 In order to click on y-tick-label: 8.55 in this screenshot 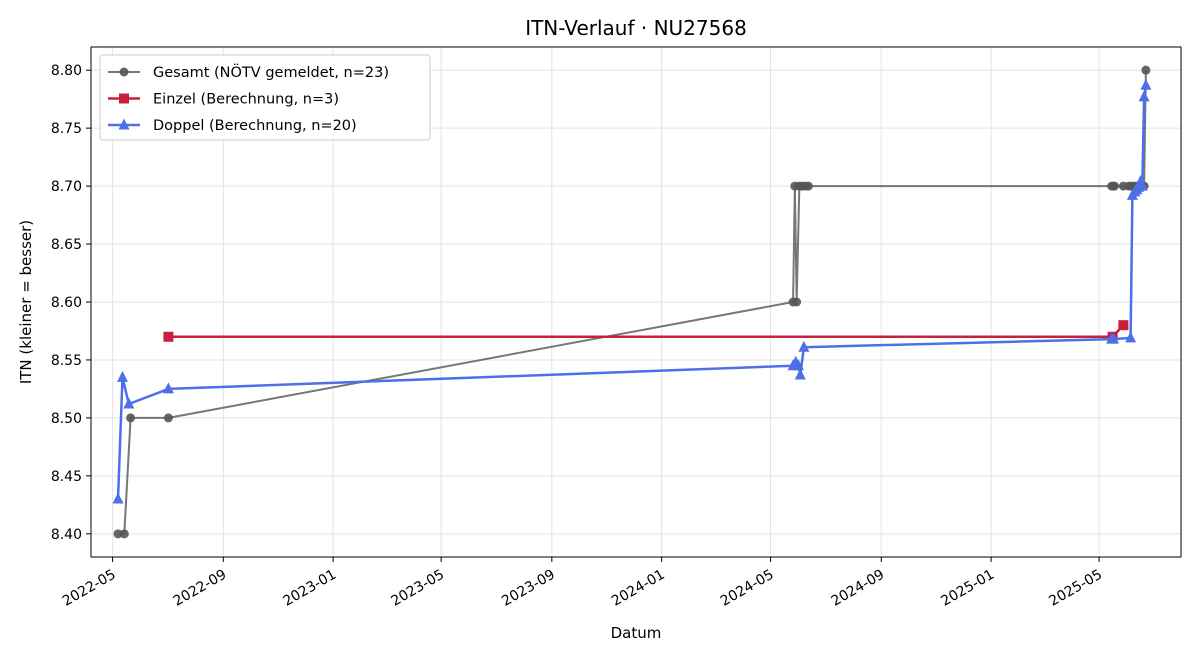, I will do `click(66, 361)`.